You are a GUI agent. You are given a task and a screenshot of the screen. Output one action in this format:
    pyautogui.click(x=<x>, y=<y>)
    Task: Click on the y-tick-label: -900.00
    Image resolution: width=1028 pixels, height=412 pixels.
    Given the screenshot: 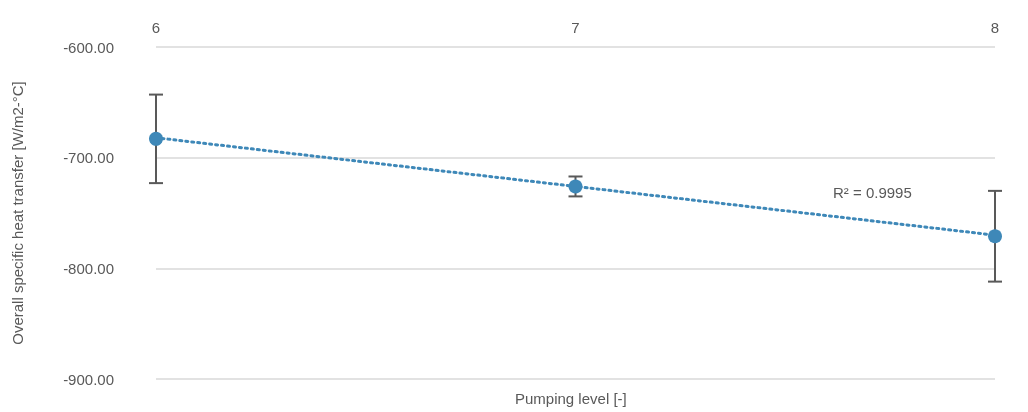 What is the action you would take?
    pyautogui.click(x=88, y=379)
    